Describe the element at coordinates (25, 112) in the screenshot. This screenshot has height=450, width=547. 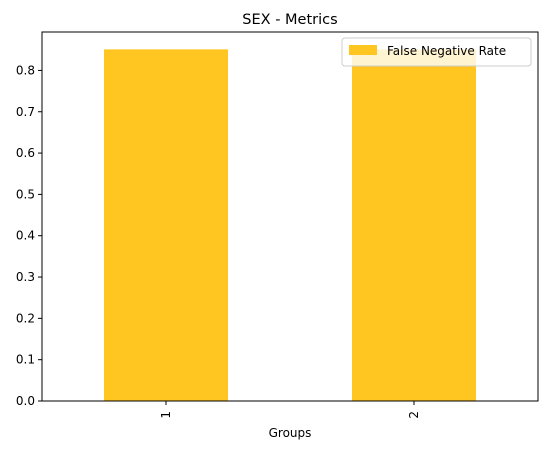
I see `y-tick-label: 0.7` at that location.